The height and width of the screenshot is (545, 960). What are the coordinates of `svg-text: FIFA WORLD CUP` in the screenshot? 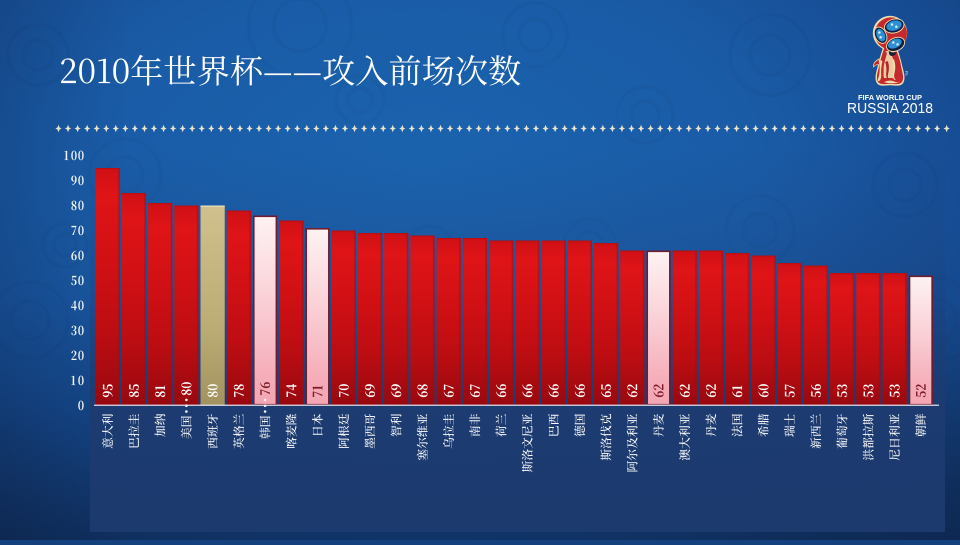 It's located at (890, 97).